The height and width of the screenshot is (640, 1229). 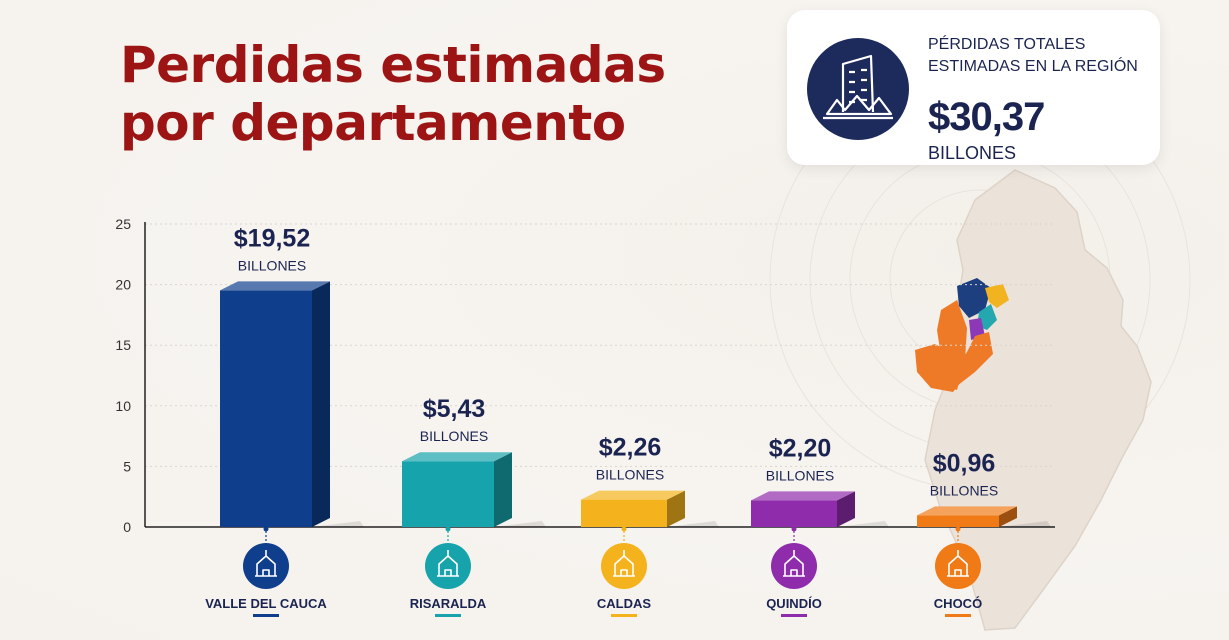 I want to click on map-region-caldas, so click(x=997, y=296).